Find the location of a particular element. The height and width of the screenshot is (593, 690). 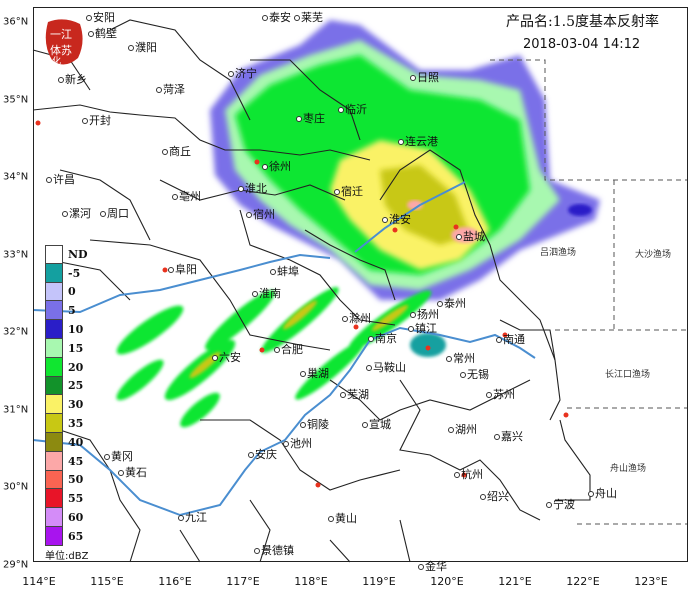

city-name: 宿州 is located at coordinates (264, 214).